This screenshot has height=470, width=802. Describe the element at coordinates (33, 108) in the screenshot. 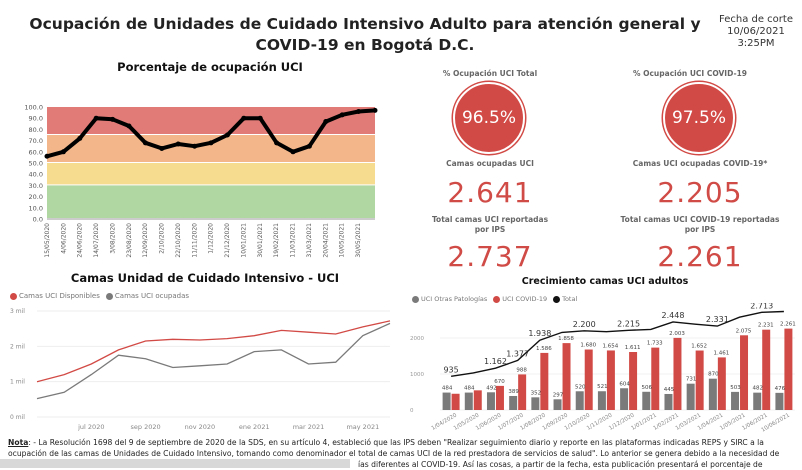

I see `y-tick-label: 100.0` at that location.